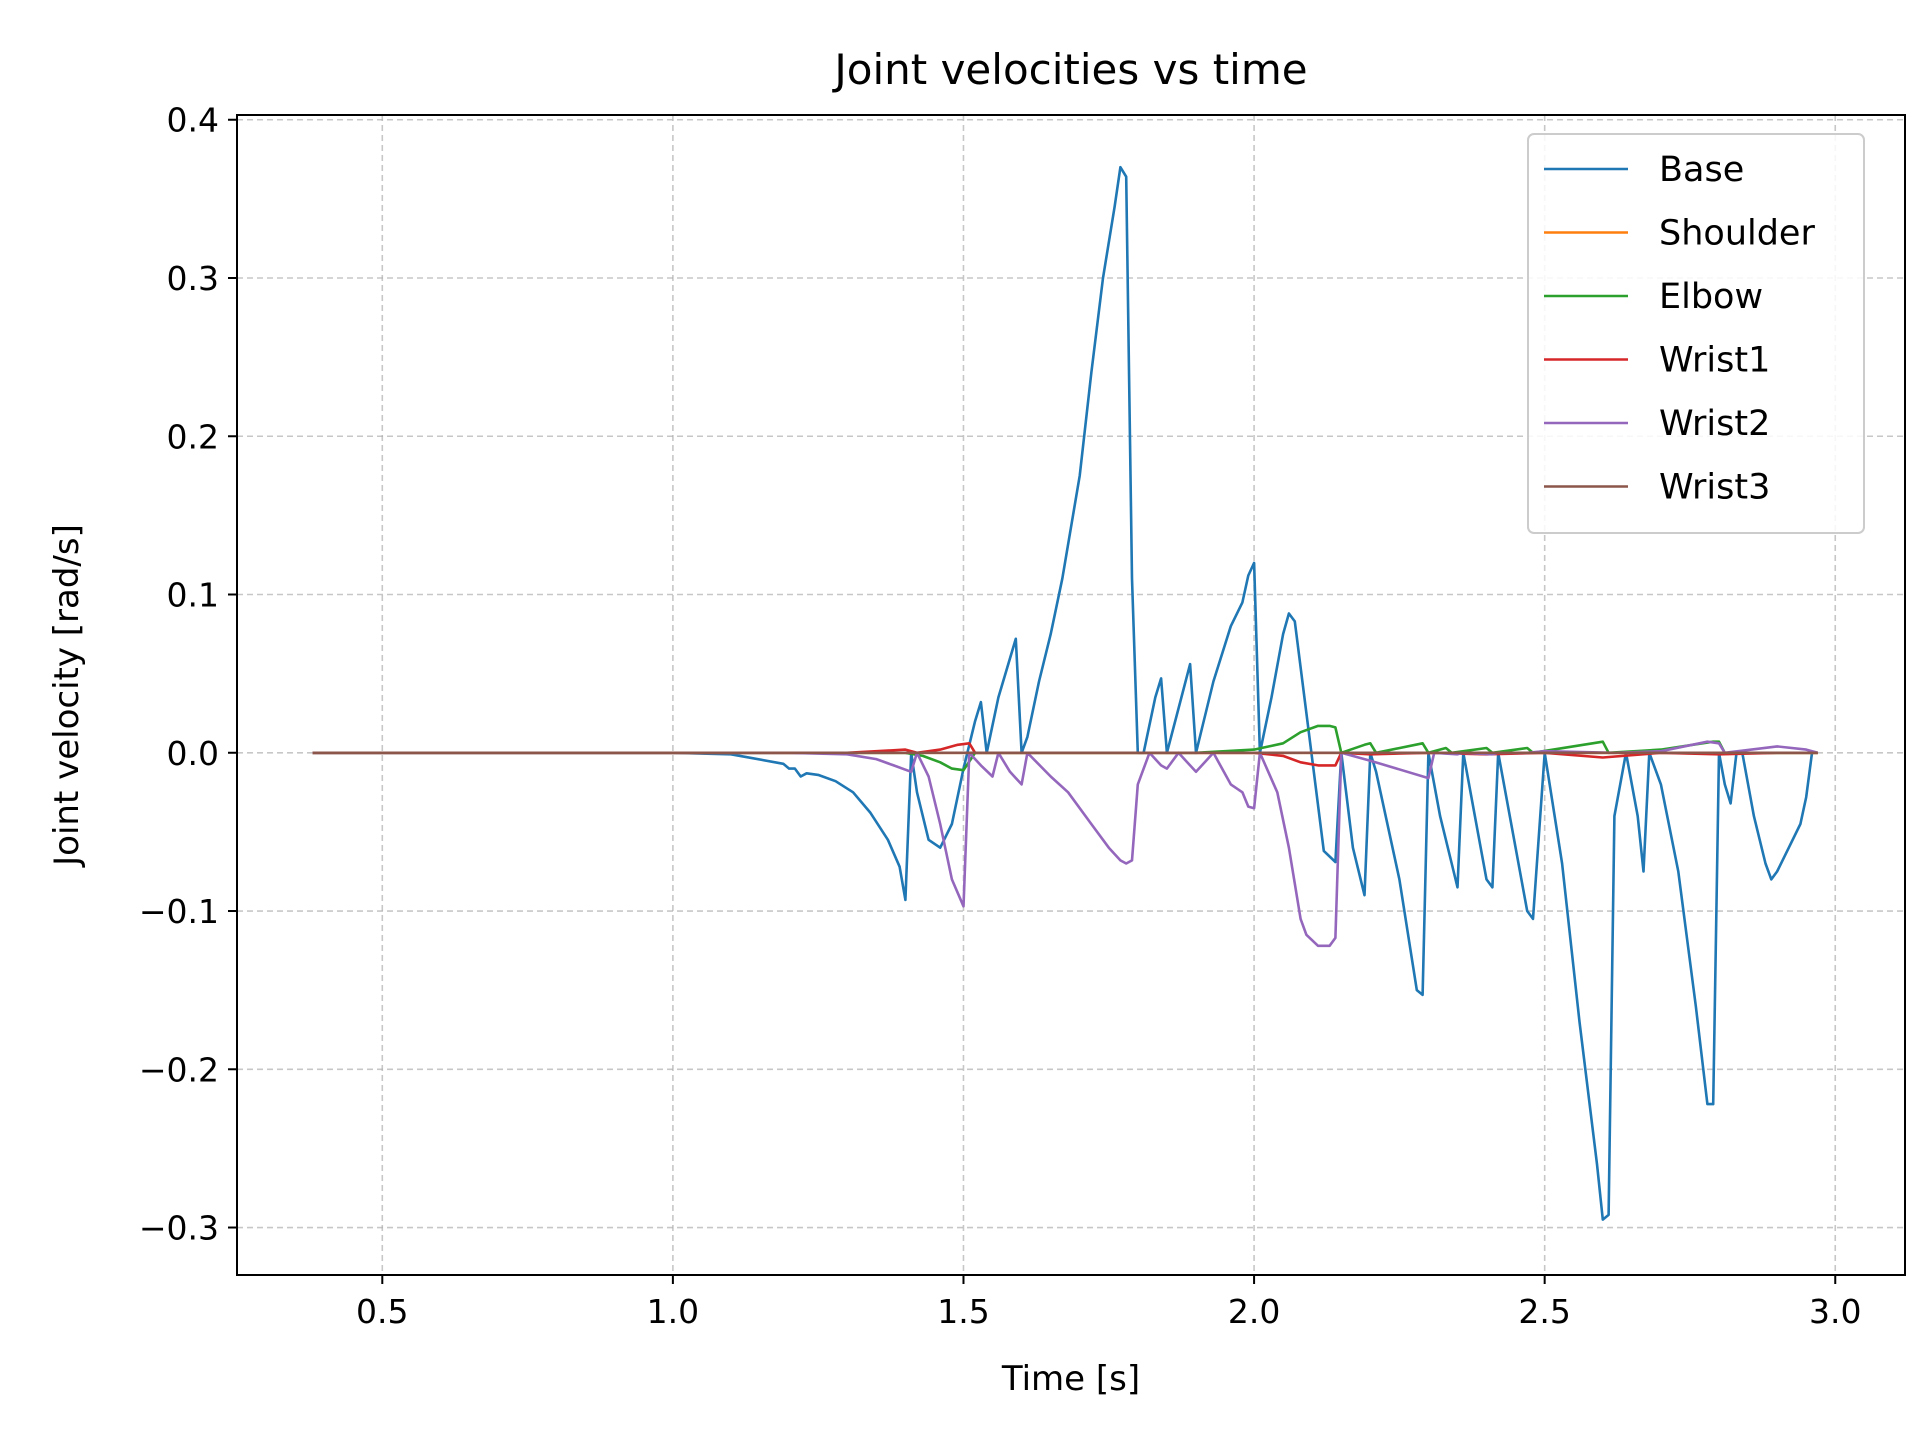 The width and height of the screenshot is (1920, 1445). What do you see at coordinates (193, 278) in the screenshot?
I see `y-tick-label: 0.3` at bounding box center [193, 278].